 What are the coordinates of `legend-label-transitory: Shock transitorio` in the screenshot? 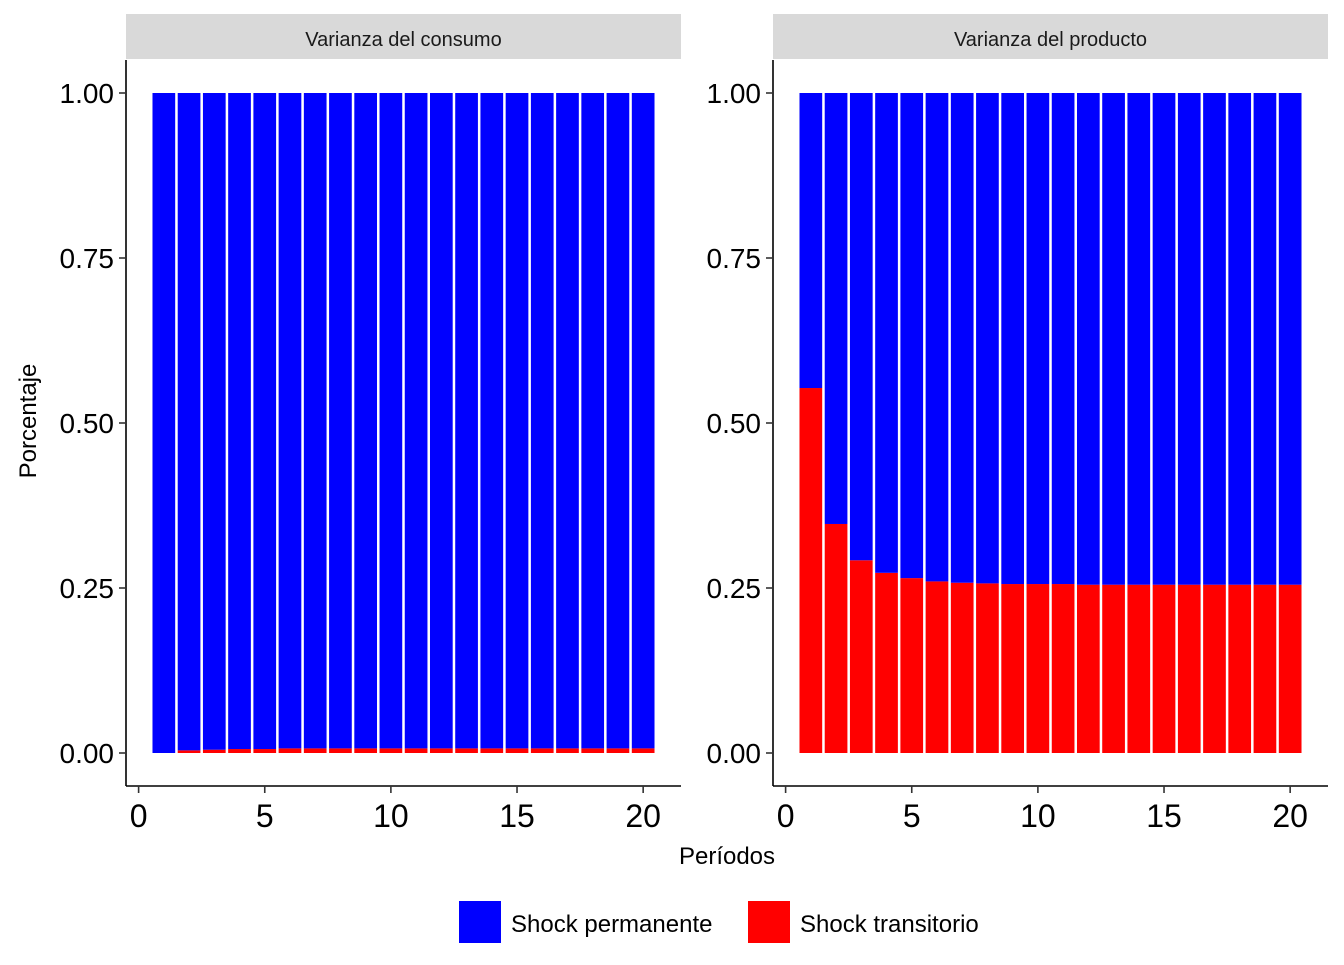 It's located at (889, 924).